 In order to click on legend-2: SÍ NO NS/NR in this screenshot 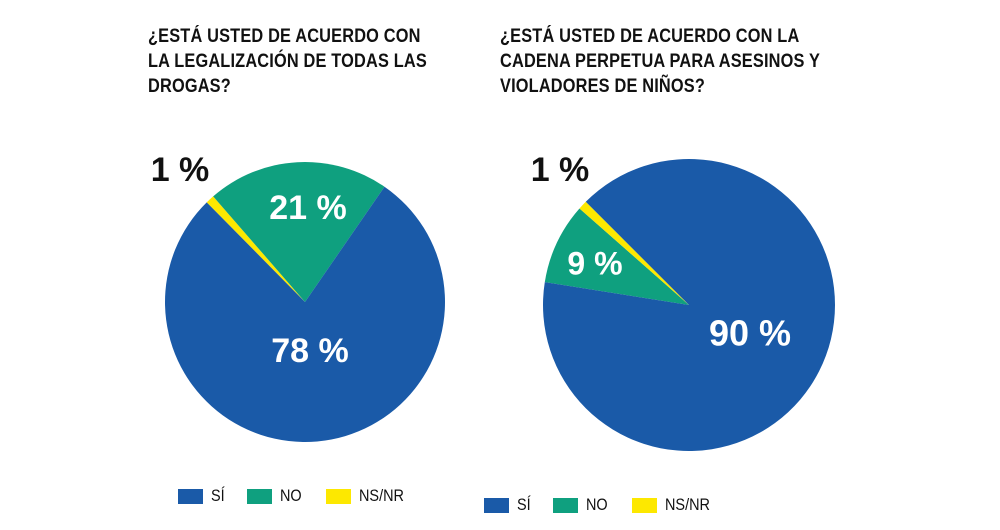, I will do `click(610, 505)`.